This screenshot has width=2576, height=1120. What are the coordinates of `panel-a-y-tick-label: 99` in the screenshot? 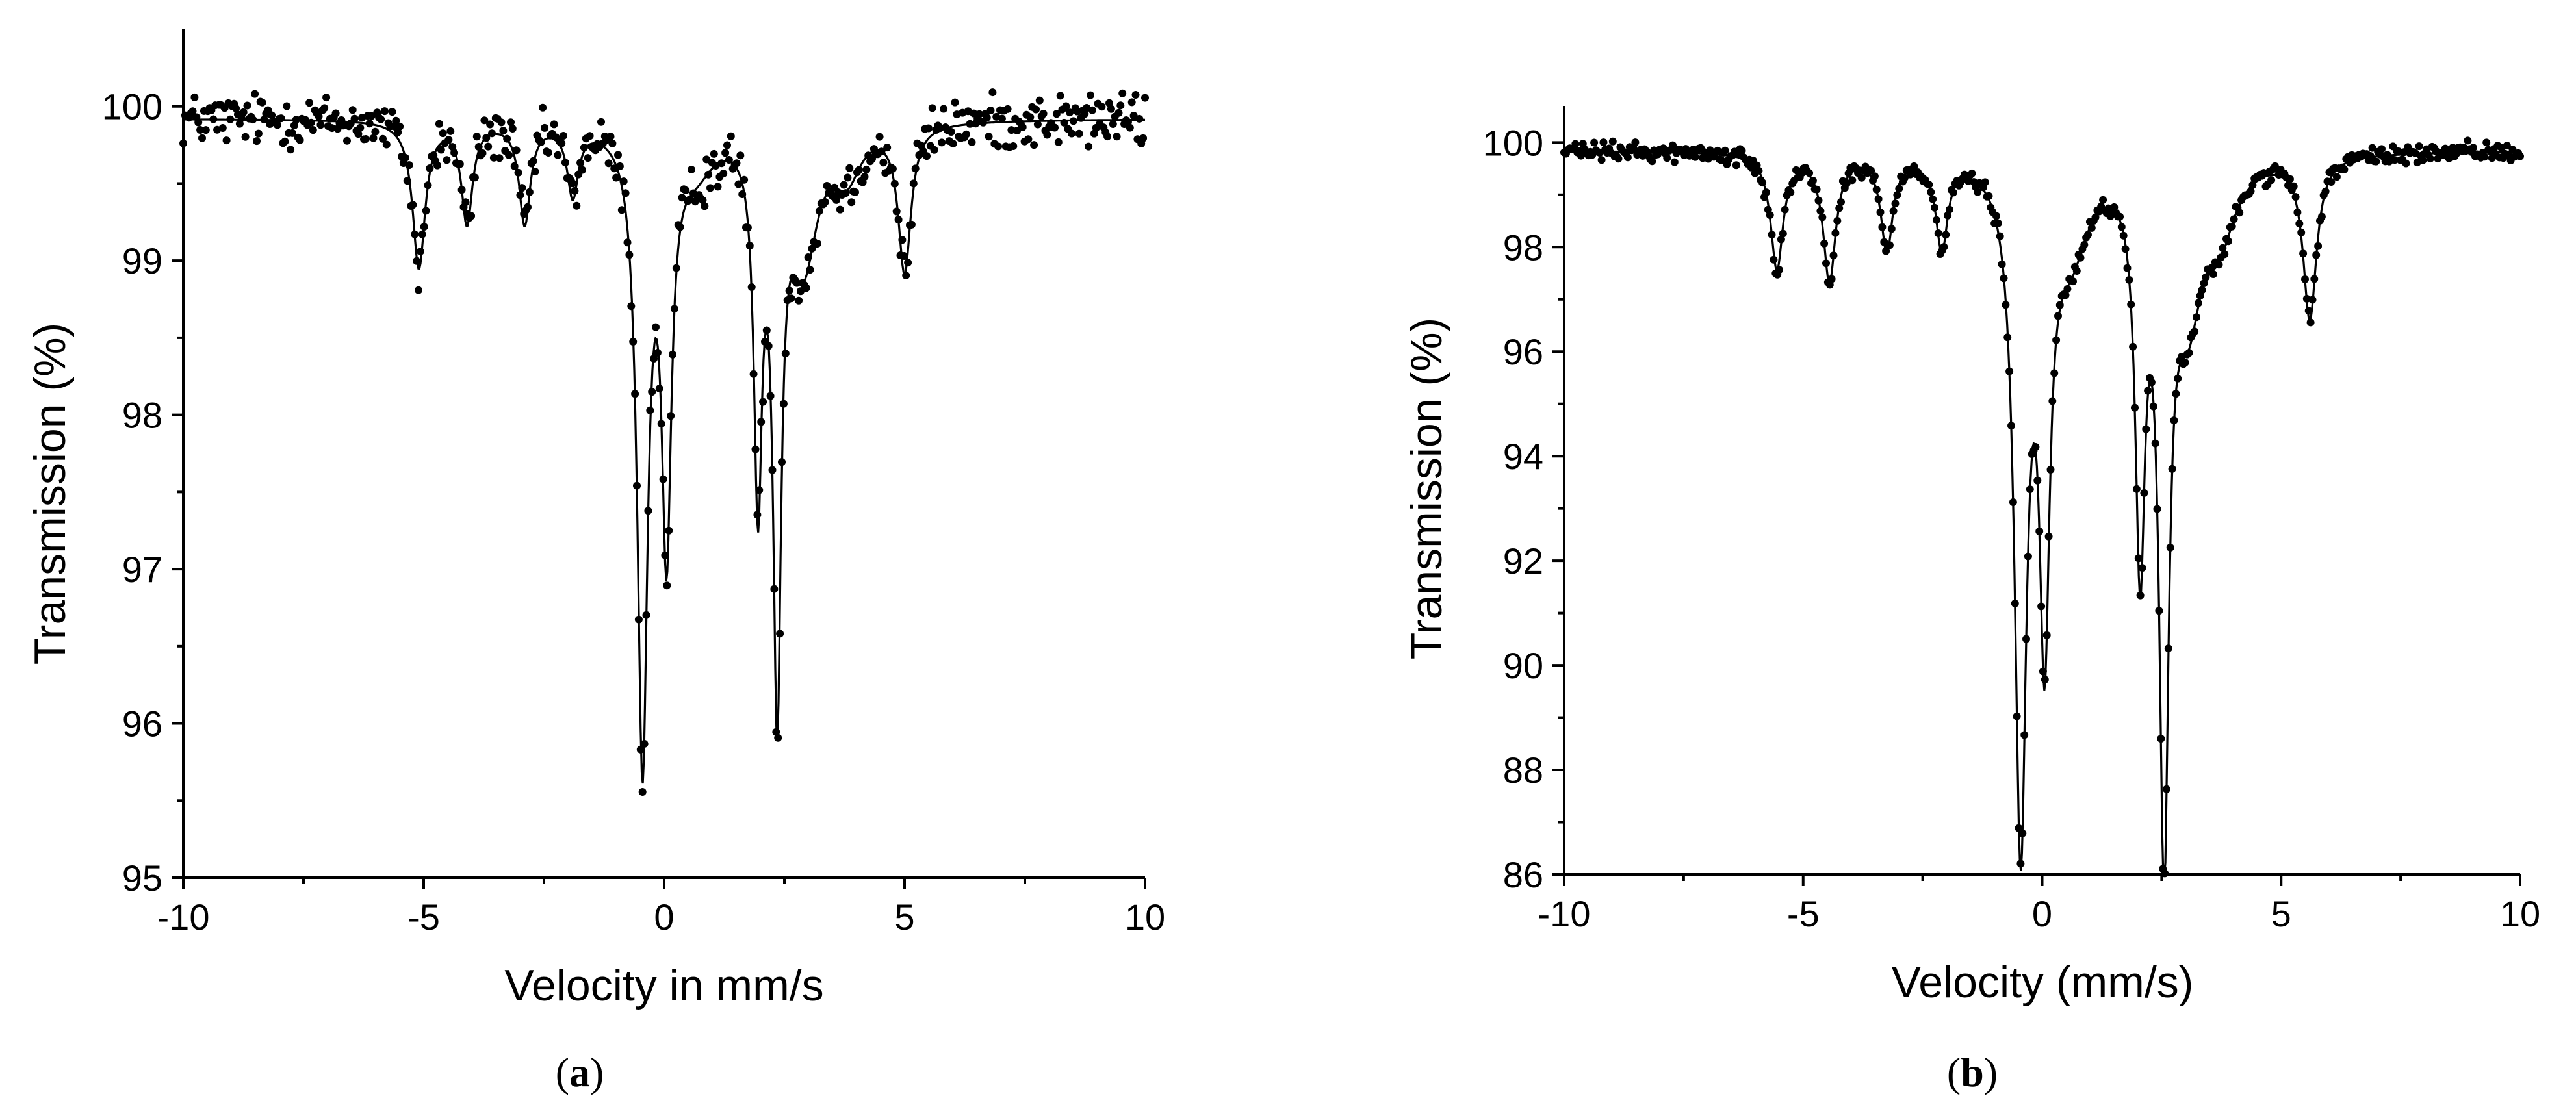 It's located at (142, 260).